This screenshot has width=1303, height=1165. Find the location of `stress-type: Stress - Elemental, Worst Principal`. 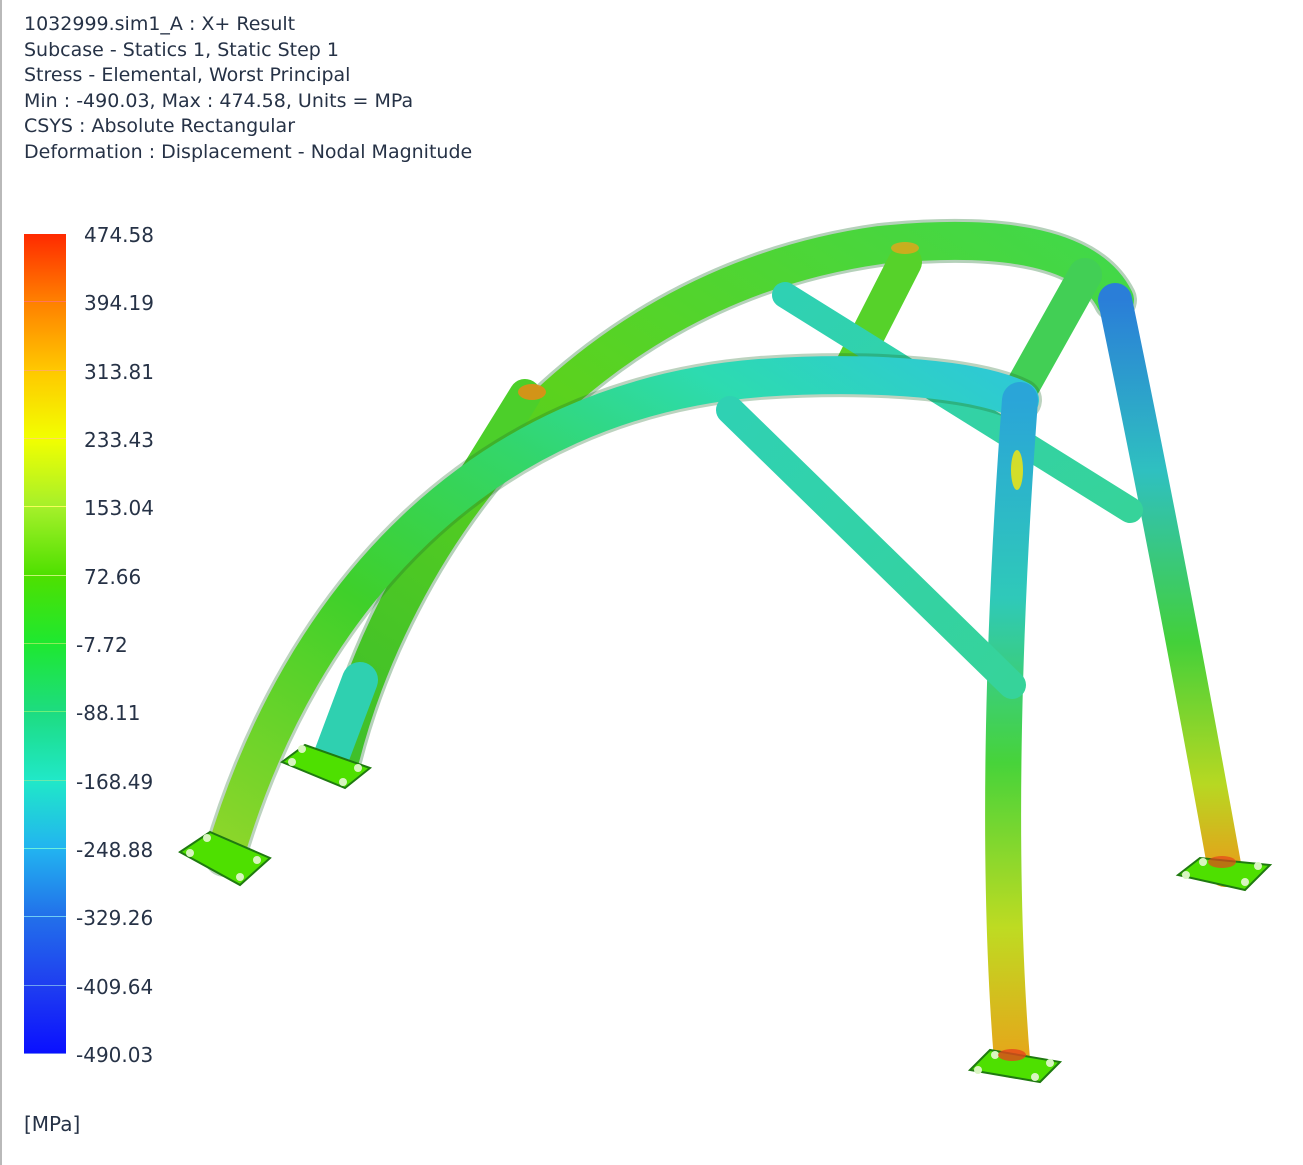

stress-type: Stress - Elemental, Worst Principal is located at coordinates (187, 75).